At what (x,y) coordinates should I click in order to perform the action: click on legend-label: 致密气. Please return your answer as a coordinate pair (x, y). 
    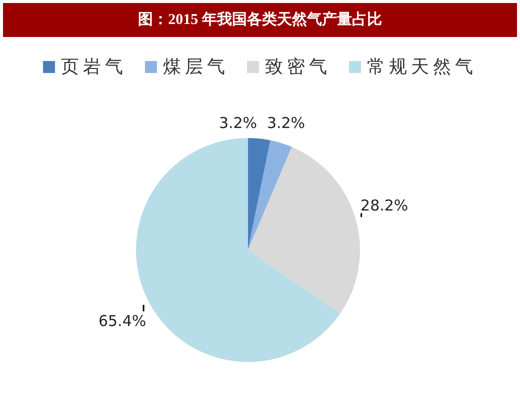
    Looking at the image, I should click on (298, 67).